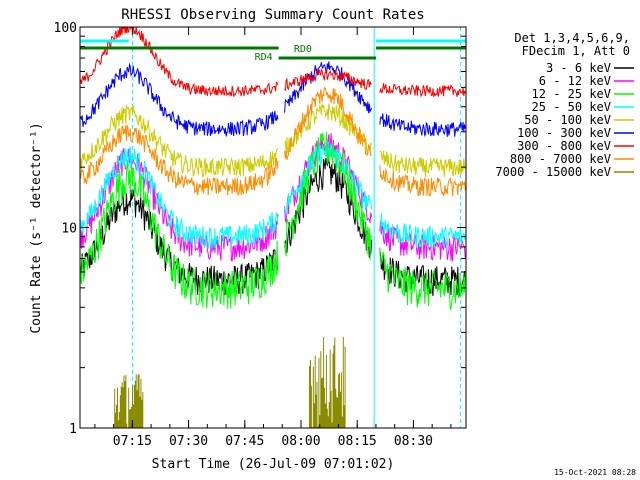 The image size is (640, 480). I want to click on legend-label-7: 800 - 7000 keV, so click(560, 159).